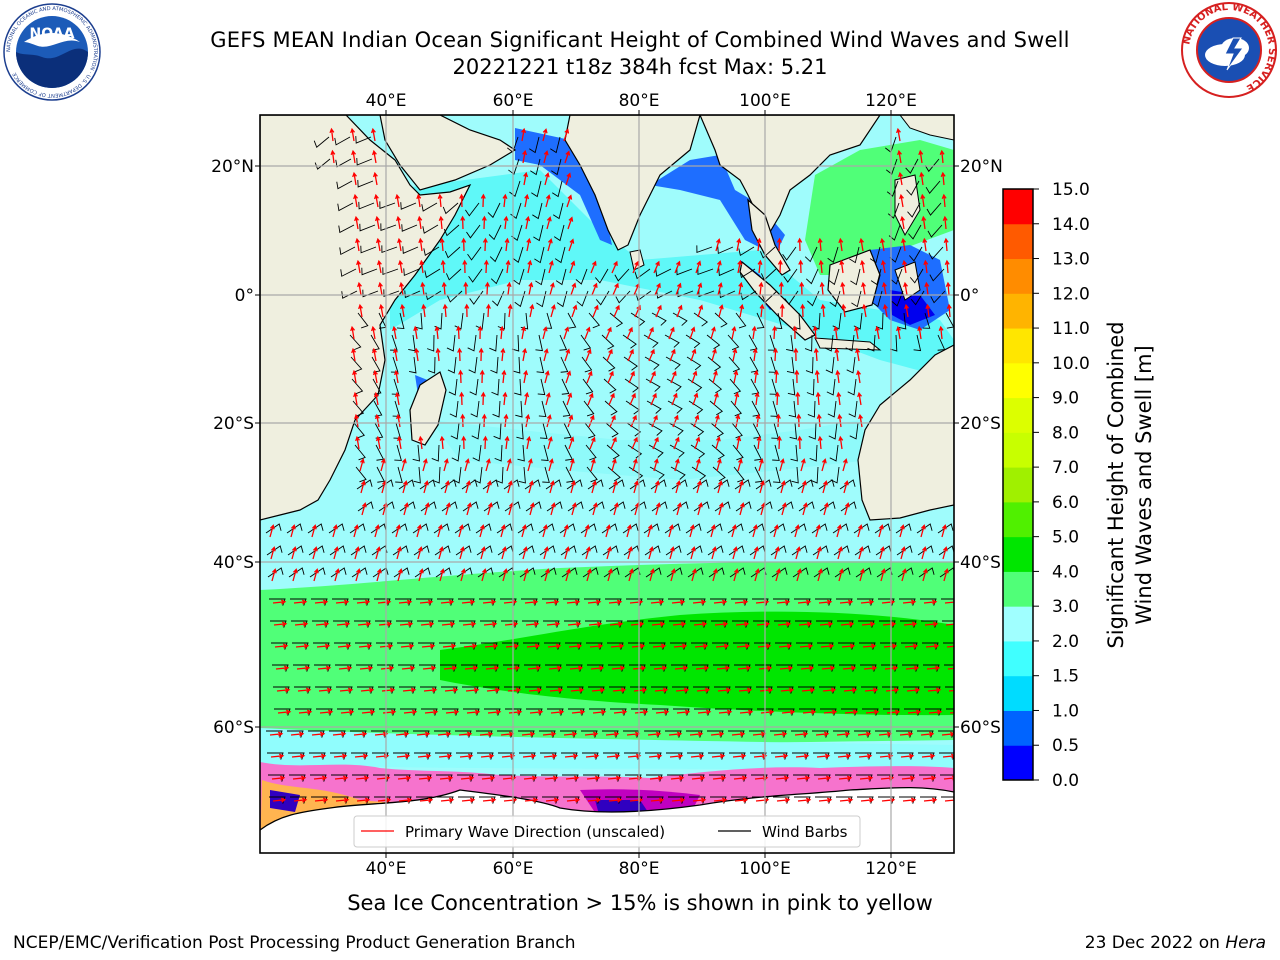  Describe the element at coordinates (285, 801) in the screenshot. I see `sea-ice-deep-west` at that location.